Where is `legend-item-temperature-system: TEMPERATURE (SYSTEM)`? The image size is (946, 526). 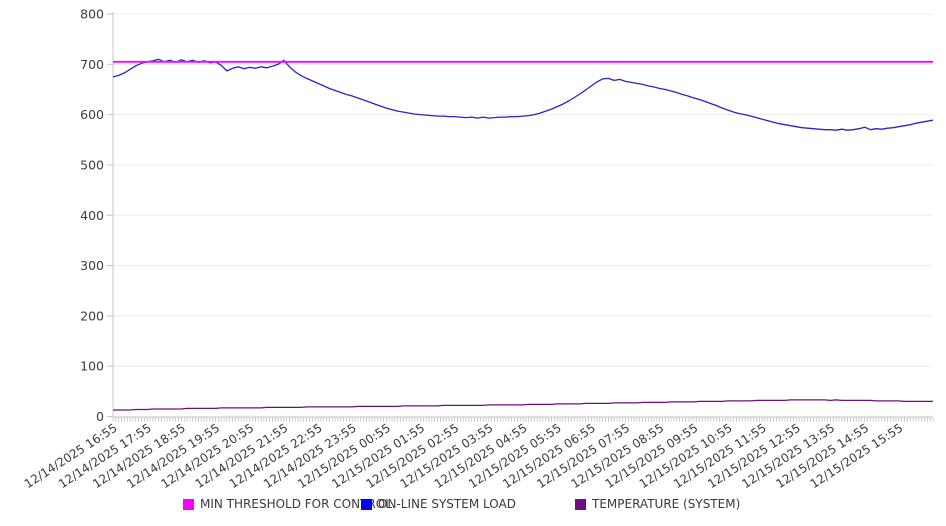 legend-item-temperature-system: TEMPERATURE (SYSTEM) is located at coordinates (657, 504).